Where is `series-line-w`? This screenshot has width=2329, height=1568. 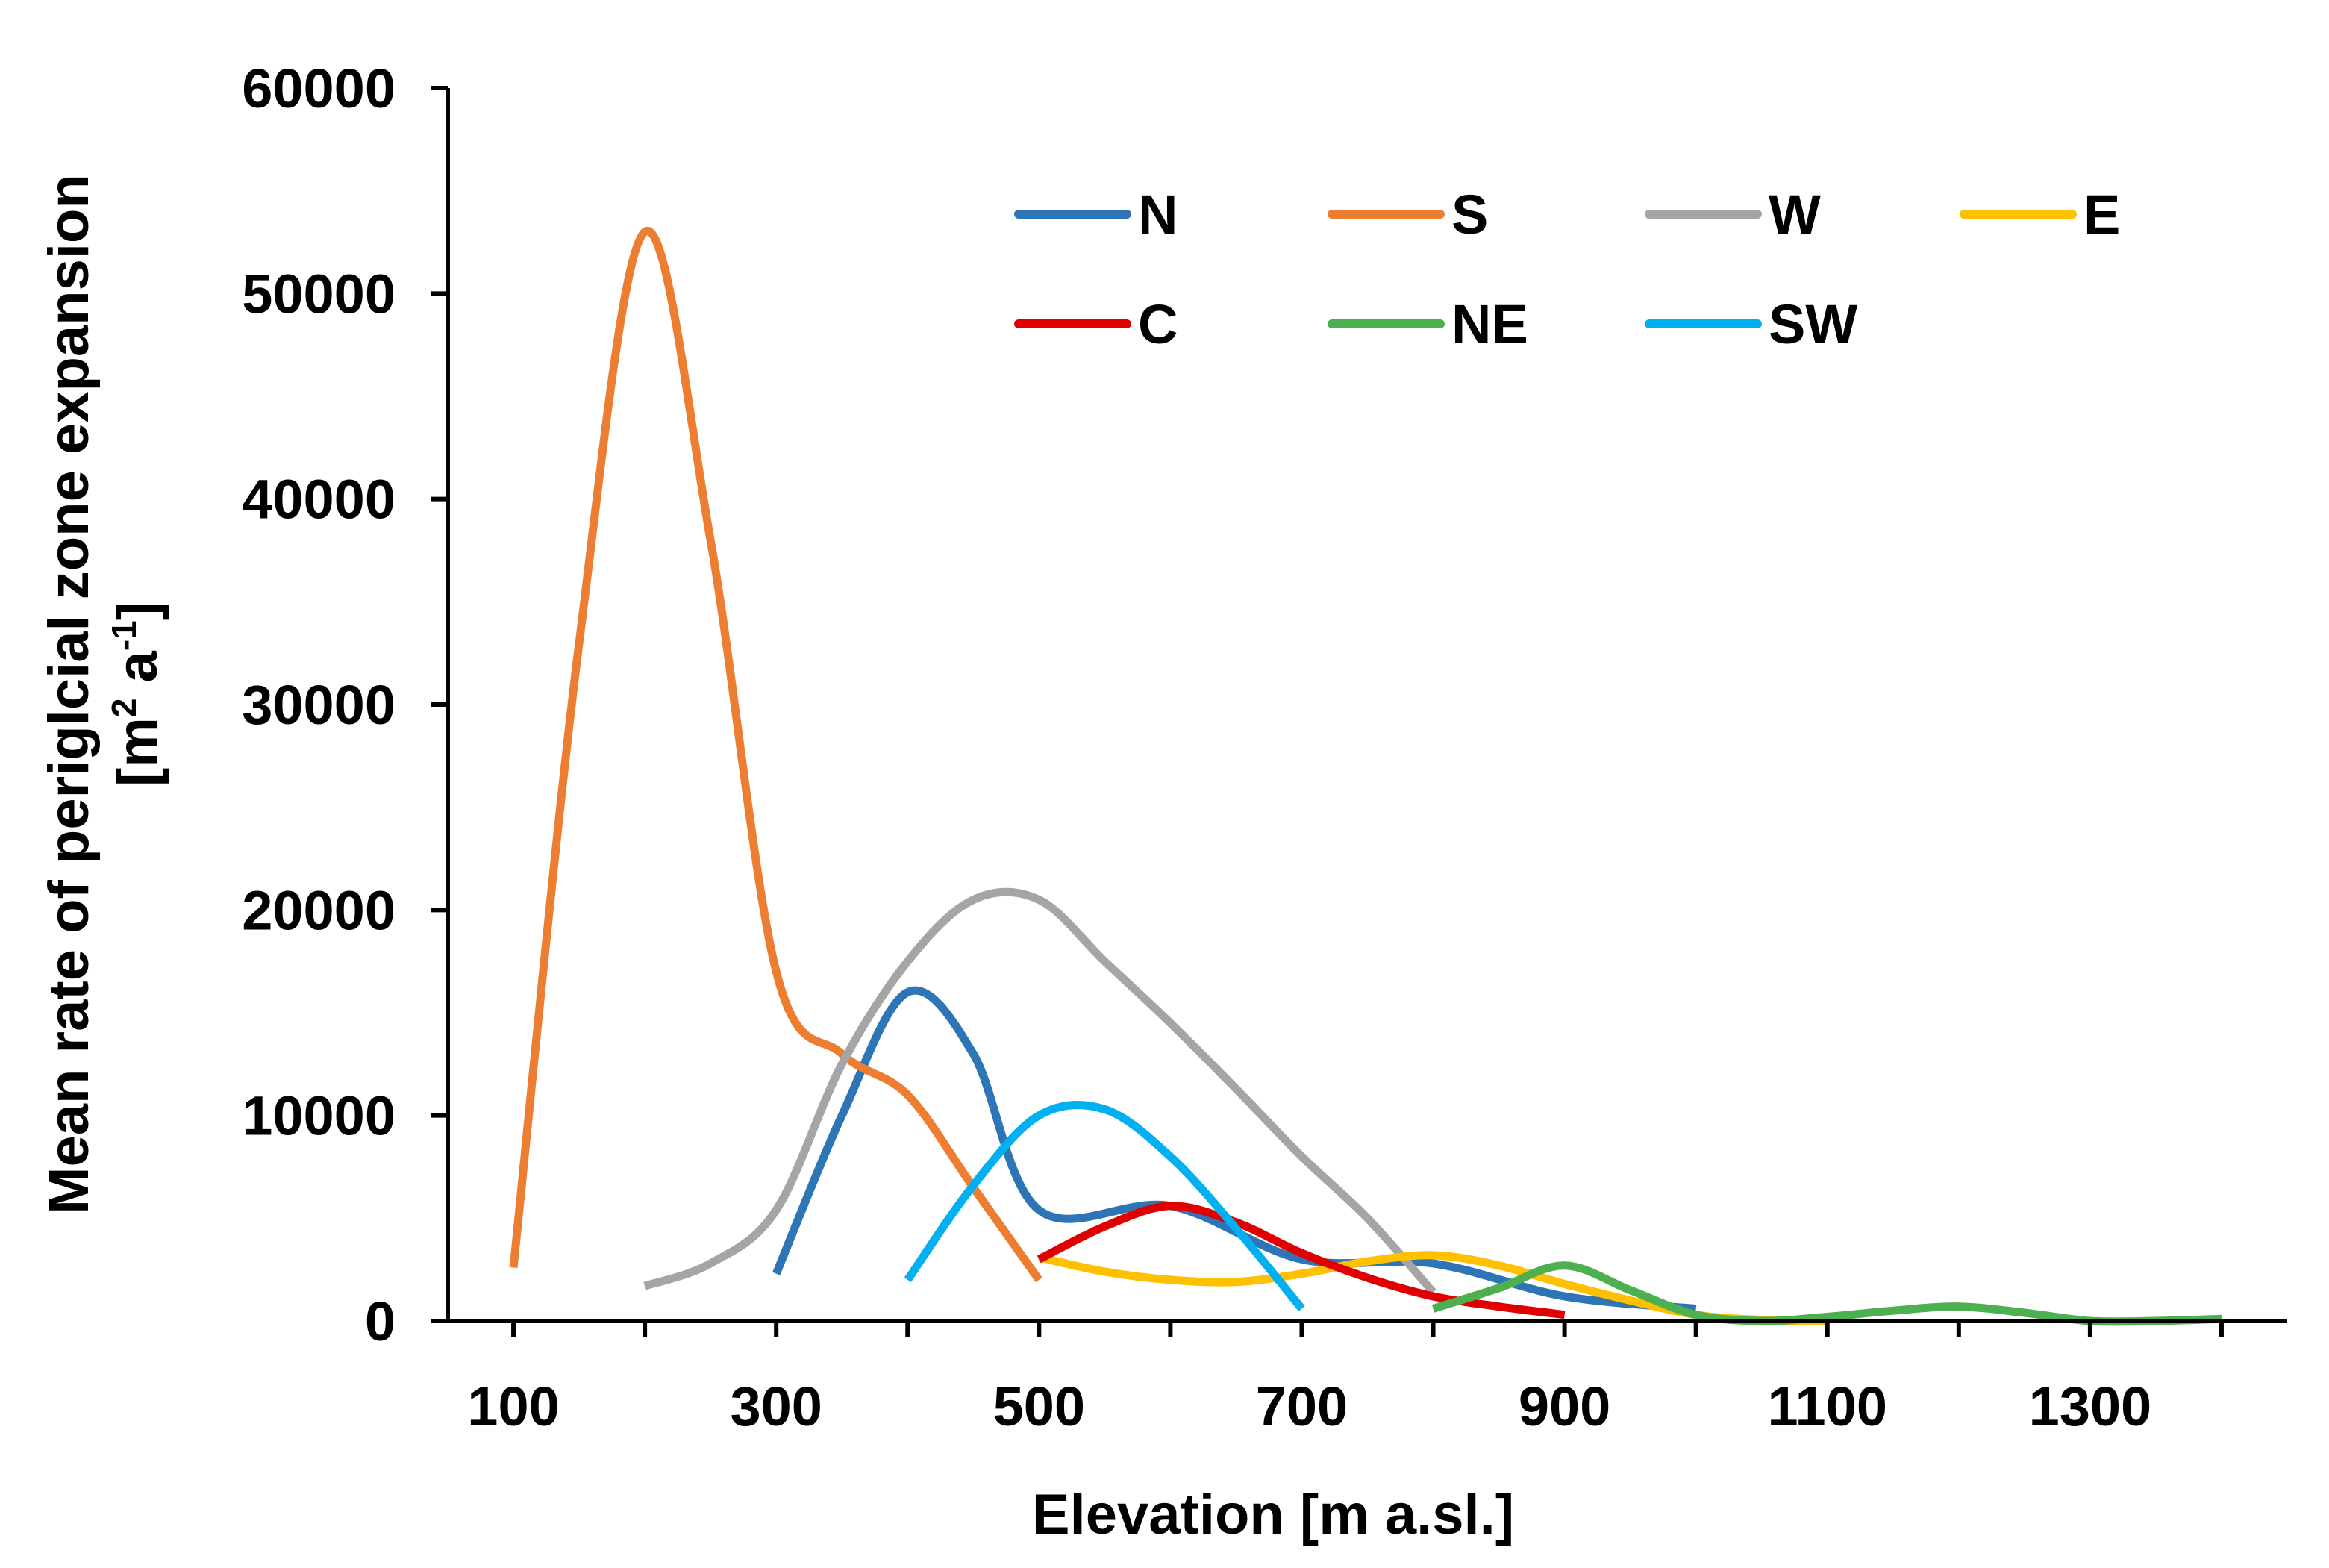 series-line-w is located at coordinates (1040, 1091).